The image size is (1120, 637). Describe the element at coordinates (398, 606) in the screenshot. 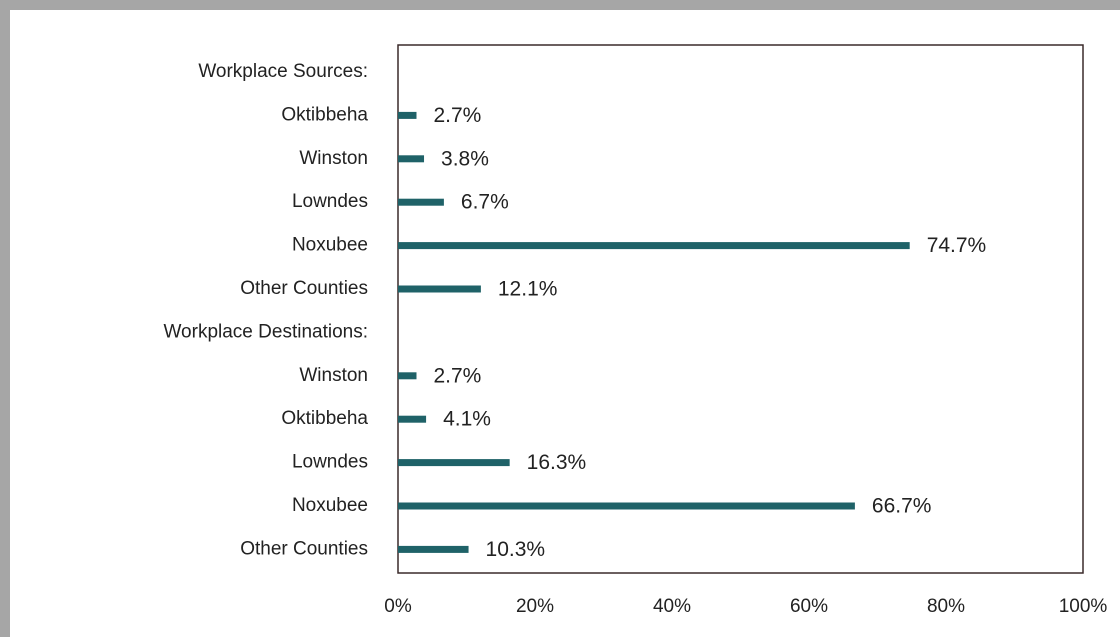

I see `x-tick-label: 0%` at that location.